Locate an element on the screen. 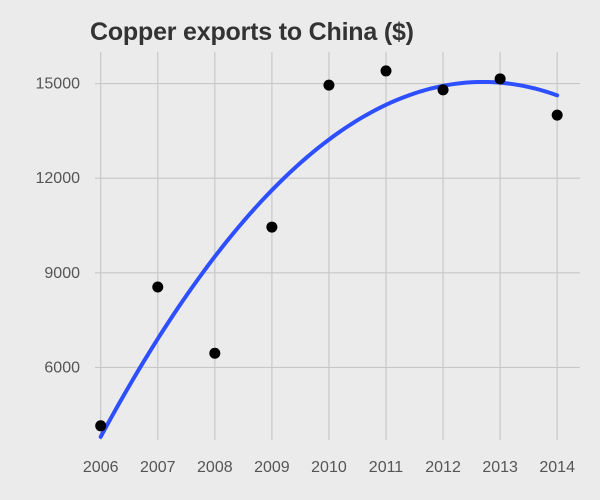  y-tick-label: 15000 is located at coordinates (58, 84).